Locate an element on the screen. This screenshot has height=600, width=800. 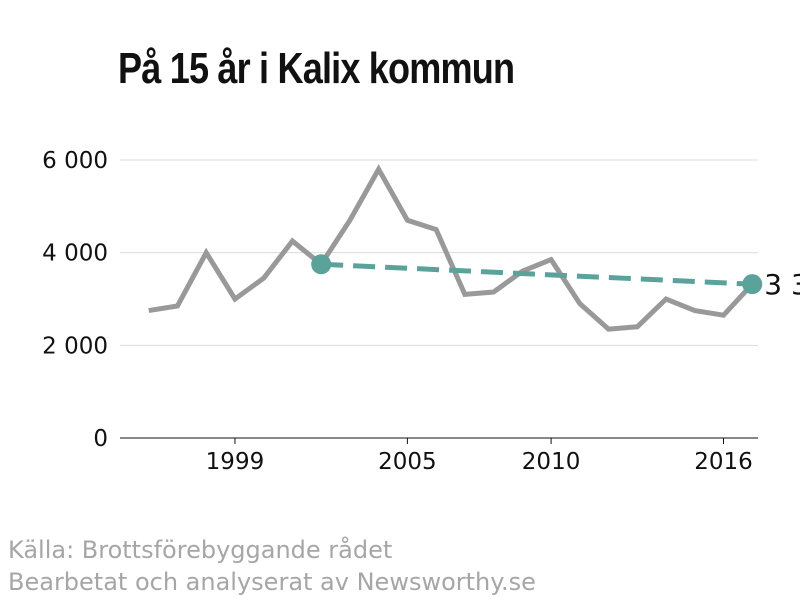
x-tick-label: 1999 is located at coordinates (235, 462).